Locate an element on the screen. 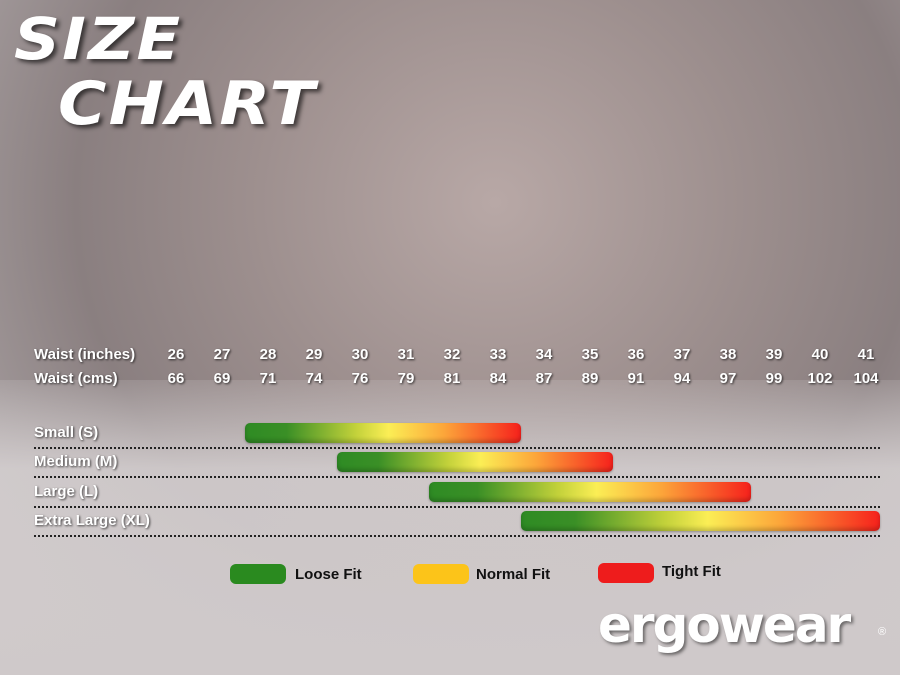 The width and height of the screenshot is (900, 675). tick-cms: 99 is located at coordinates (774, 378).